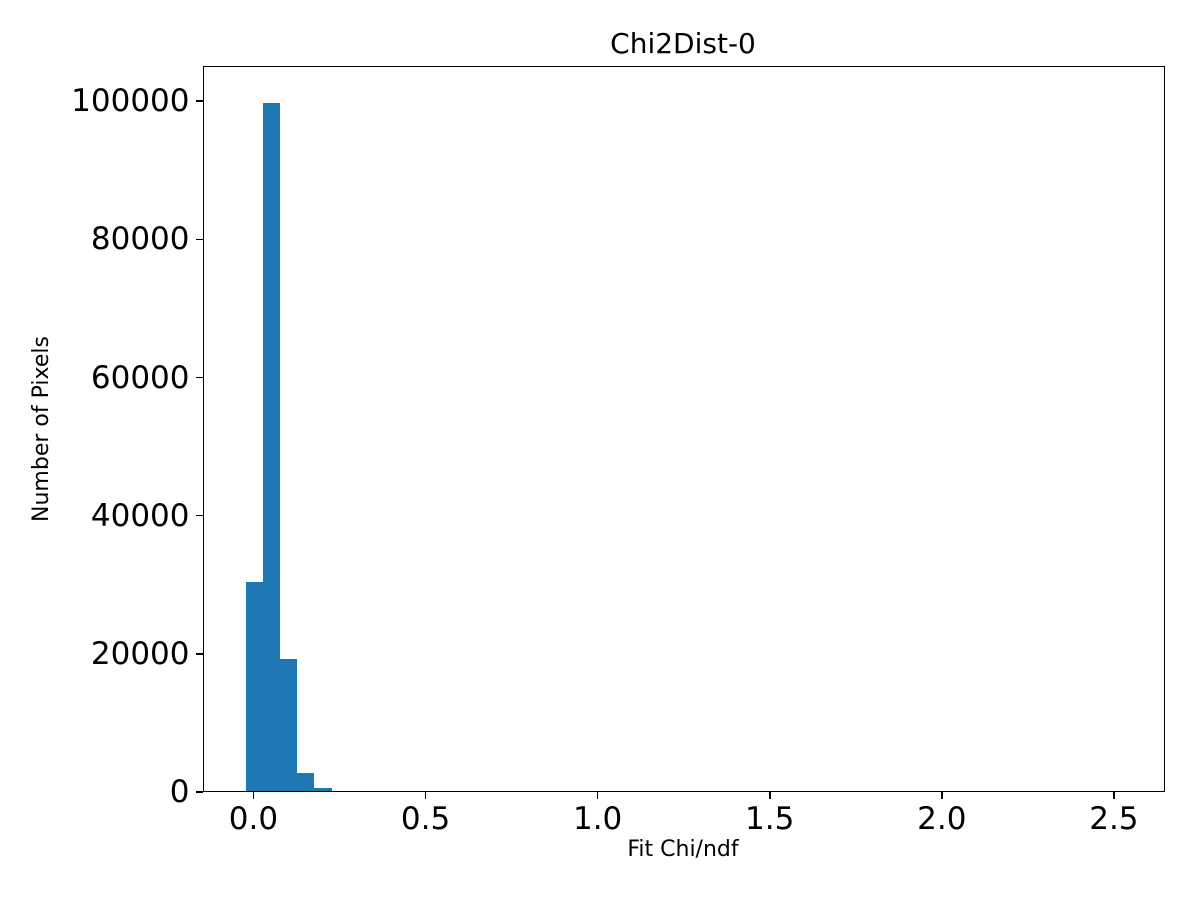 Image resolution: width=1200 pixels, height=900 pixels. I want to click on x-tick-label: 0.5, so click(425, 819).